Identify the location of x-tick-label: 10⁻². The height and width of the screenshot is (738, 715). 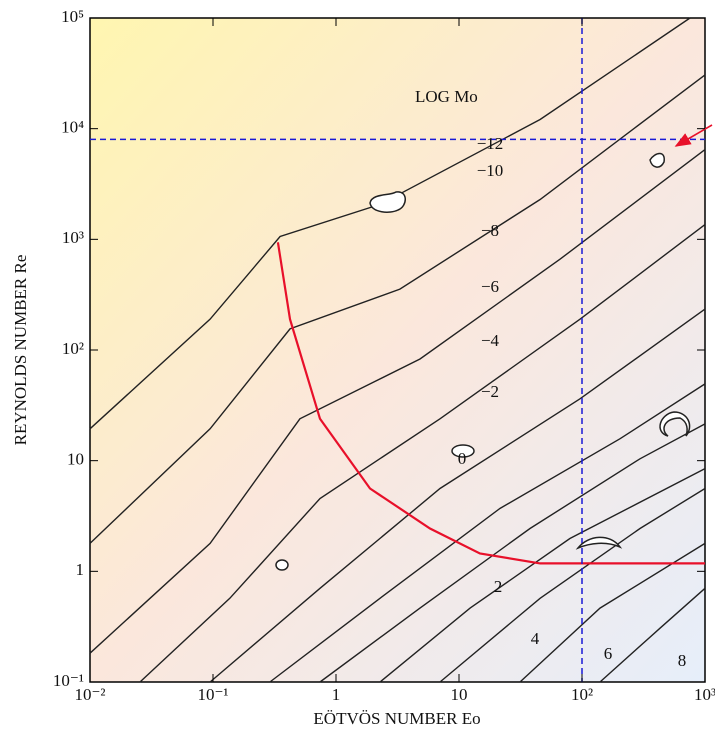
(89, 694).